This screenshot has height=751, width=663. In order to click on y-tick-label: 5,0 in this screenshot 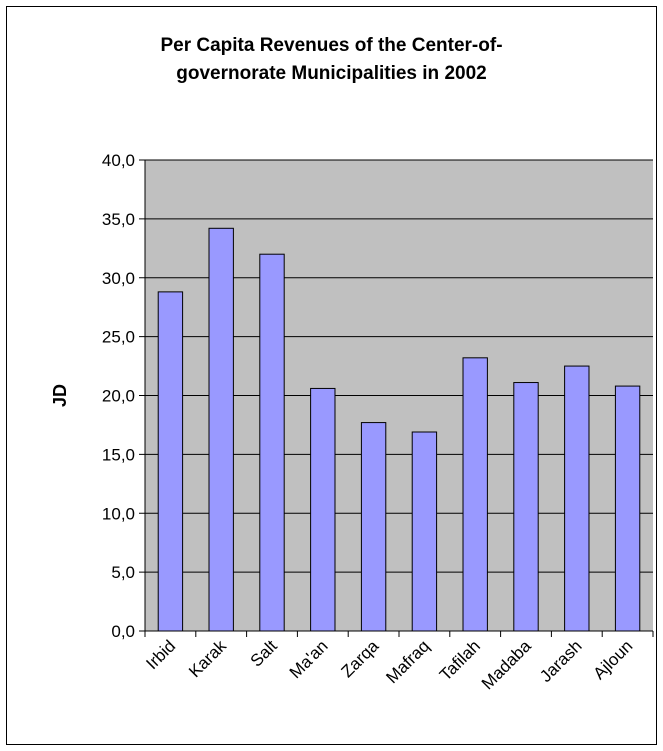, I will do `click(123, 572)`.